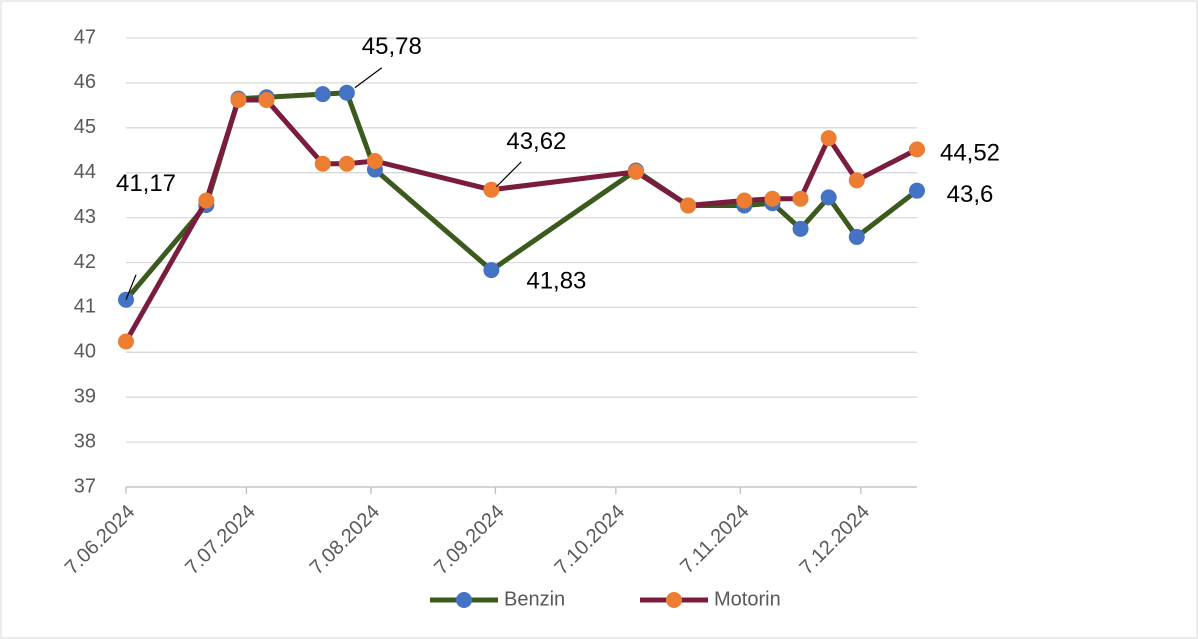 The height and width of the screenshot is (639, 1198). I want to click on y-tick-label: 44, so click(85, 172).